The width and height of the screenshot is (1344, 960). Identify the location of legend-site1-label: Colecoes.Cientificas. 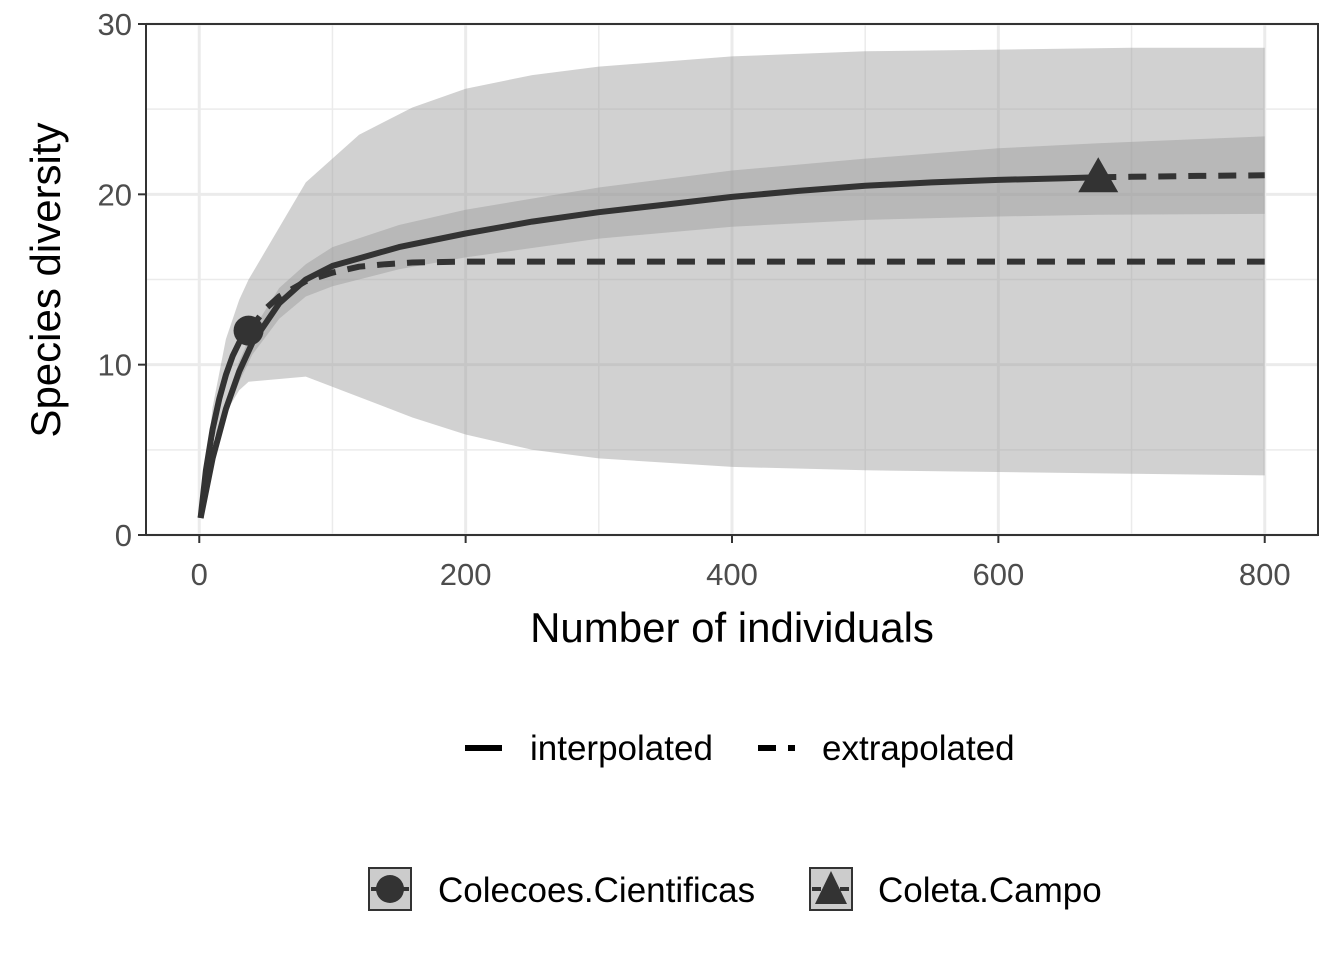
(596, 890).